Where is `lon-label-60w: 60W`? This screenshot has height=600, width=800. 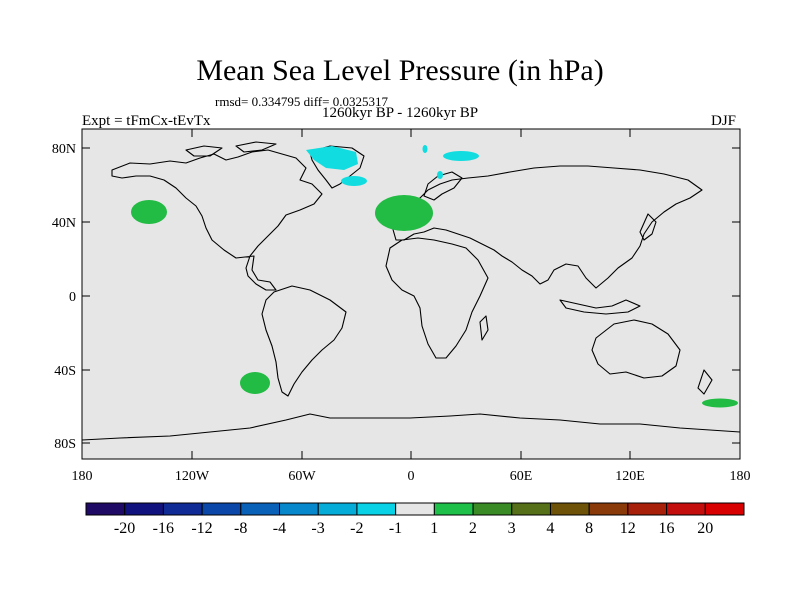
lon-label-60w: 60W is located at coordinates (302, 476).